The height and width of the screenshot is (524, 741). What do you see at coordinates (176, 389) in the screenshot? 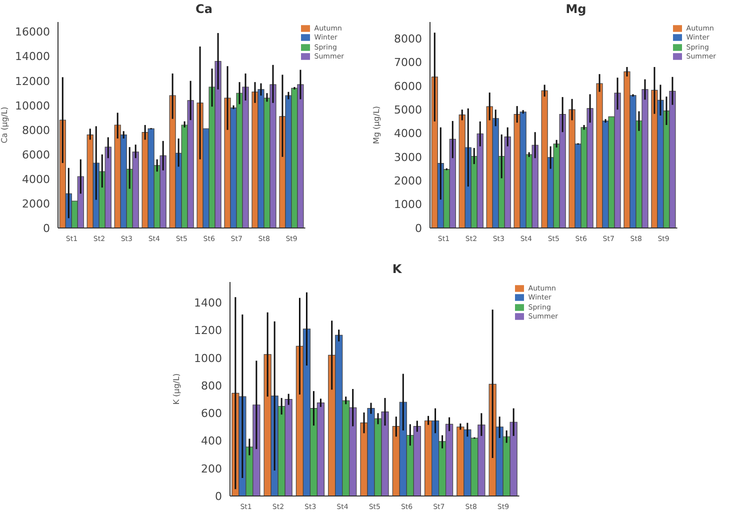
I see `y-axis-title: K (μg/L)` at bounding box center [176, 389].